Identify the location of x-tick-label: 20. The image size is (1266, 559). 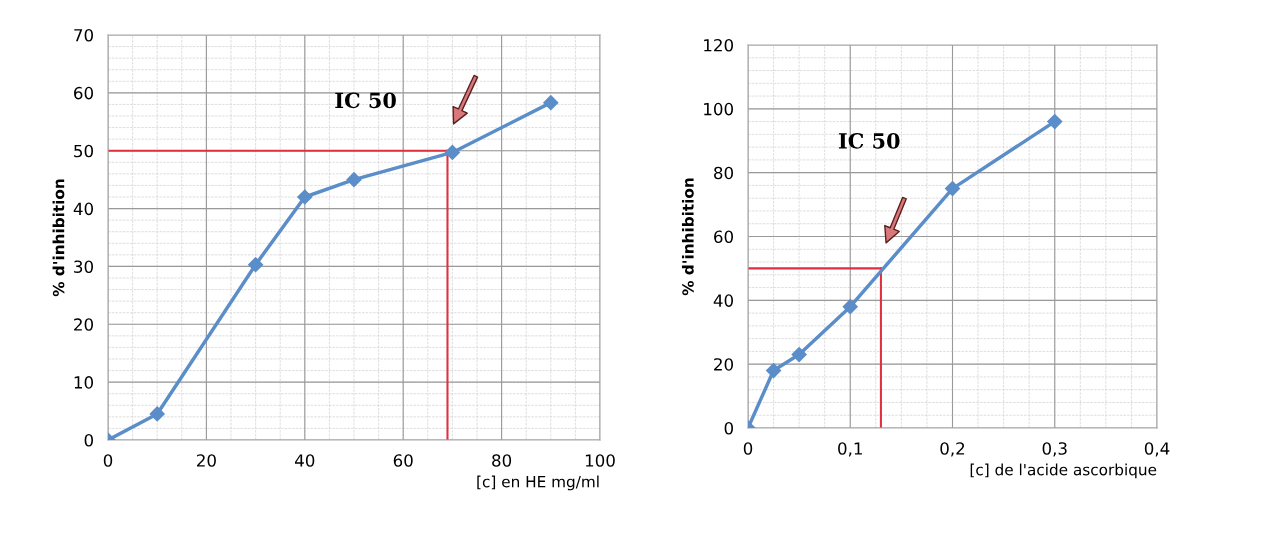
(206, 460).